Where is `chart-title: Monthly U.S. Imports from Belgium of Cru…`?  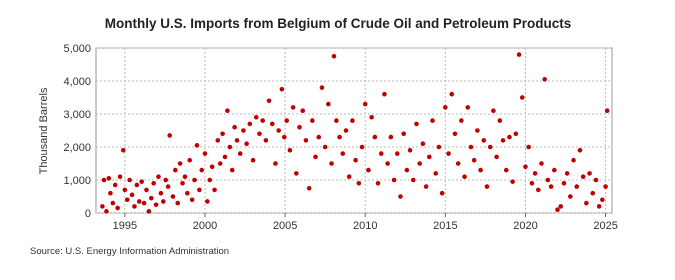 chart-title: Monthly U.S. Imports from Belgium of Cru… is located at coordinates (338, 23).